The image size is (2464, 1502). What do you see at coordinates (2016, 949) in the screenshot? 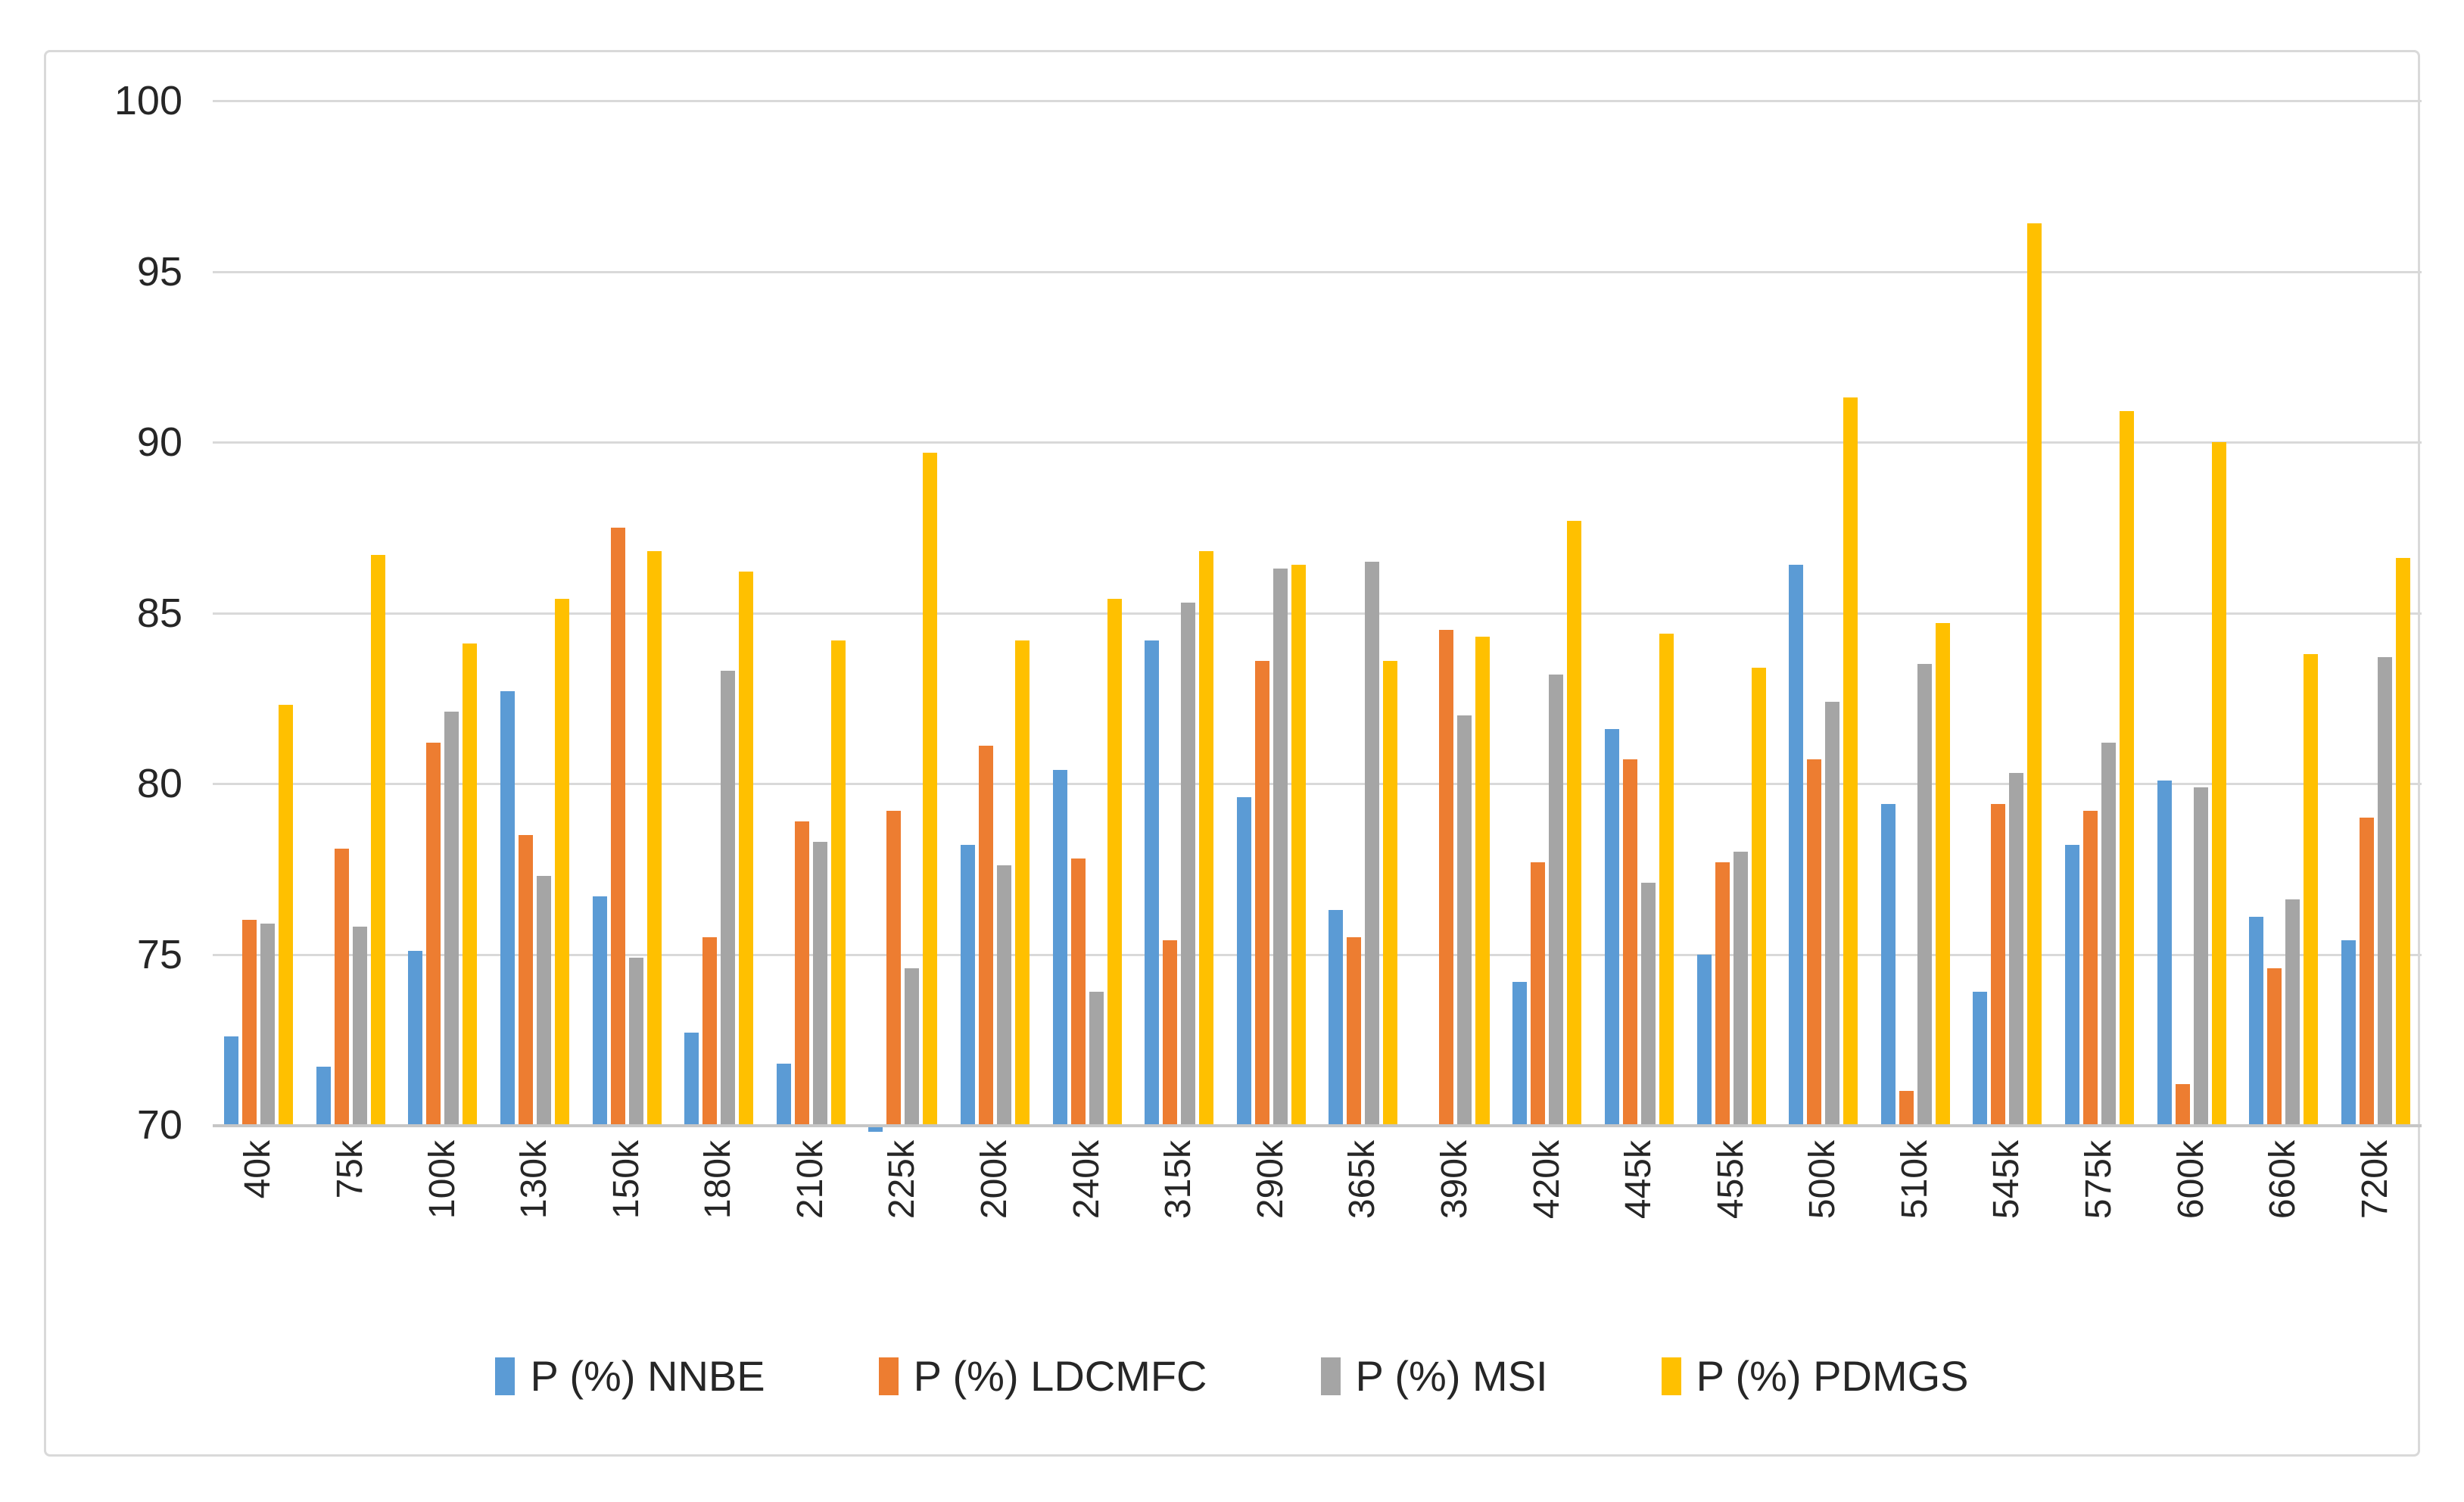
I see `bar-p-msi-545k` at bounding box center [2016, 949].